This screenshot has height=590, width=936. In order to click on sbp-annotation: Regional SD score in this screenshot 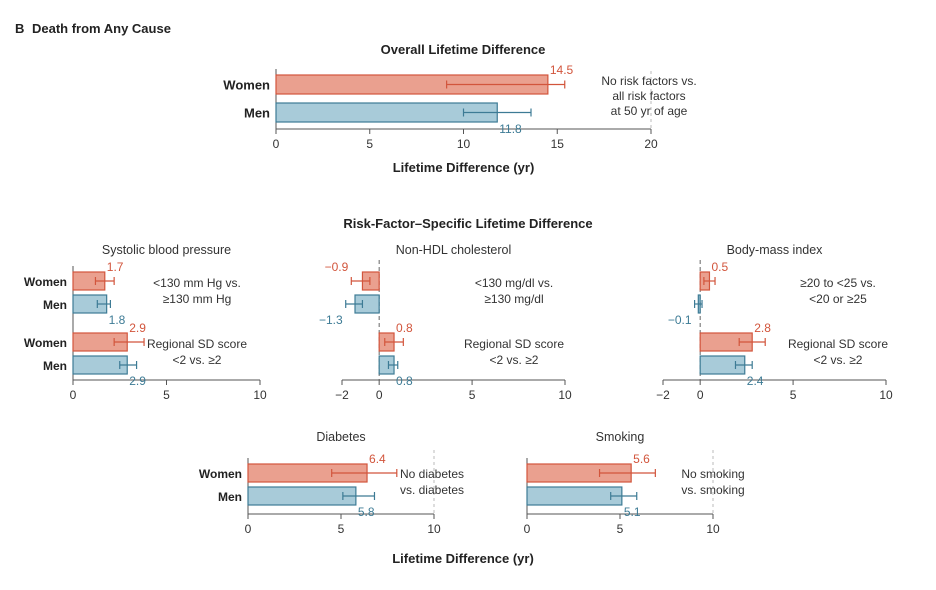, I will do `click(197, 344)`.